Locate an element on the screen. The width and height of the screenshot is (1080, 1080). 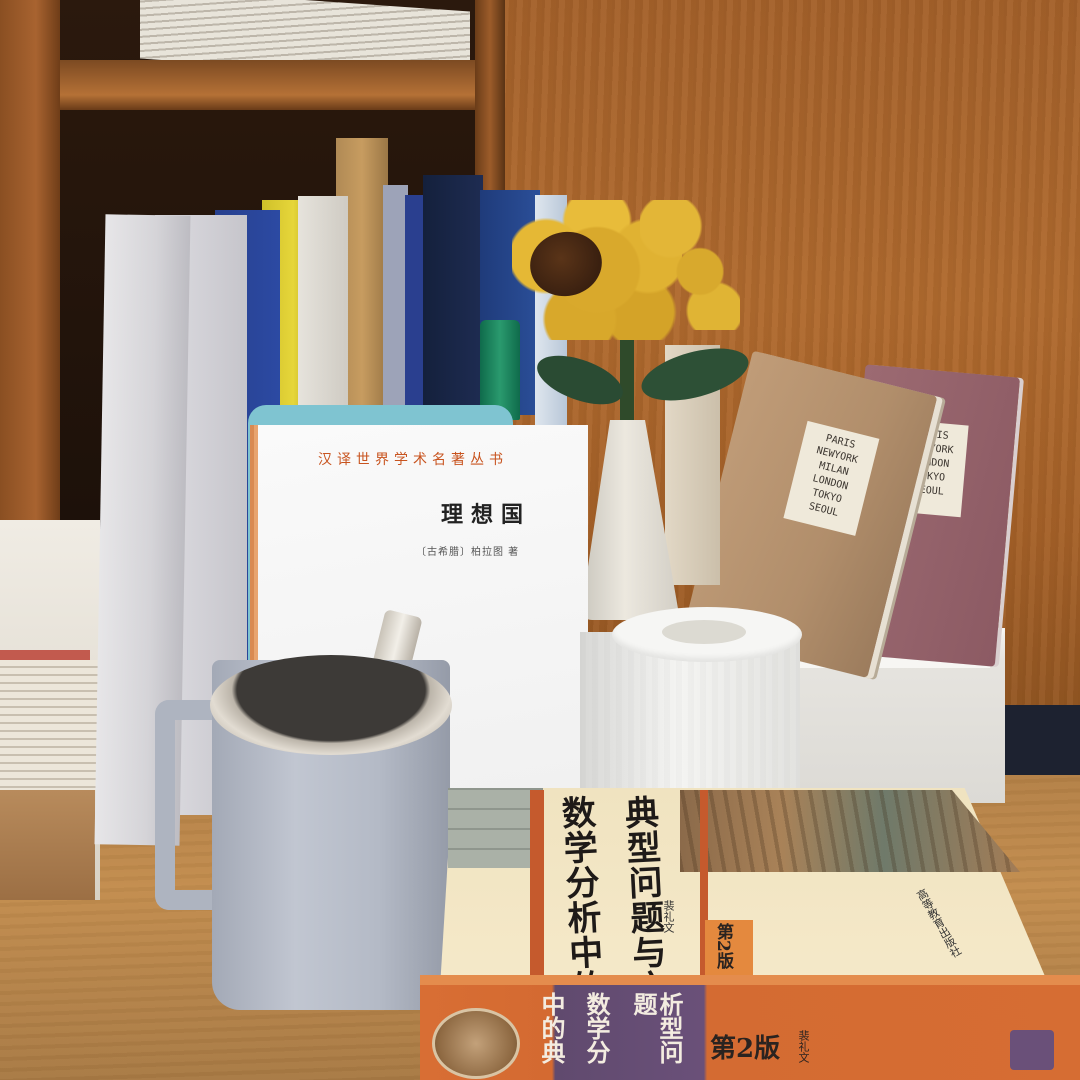
roll-core is located at coordinates (704, 632).